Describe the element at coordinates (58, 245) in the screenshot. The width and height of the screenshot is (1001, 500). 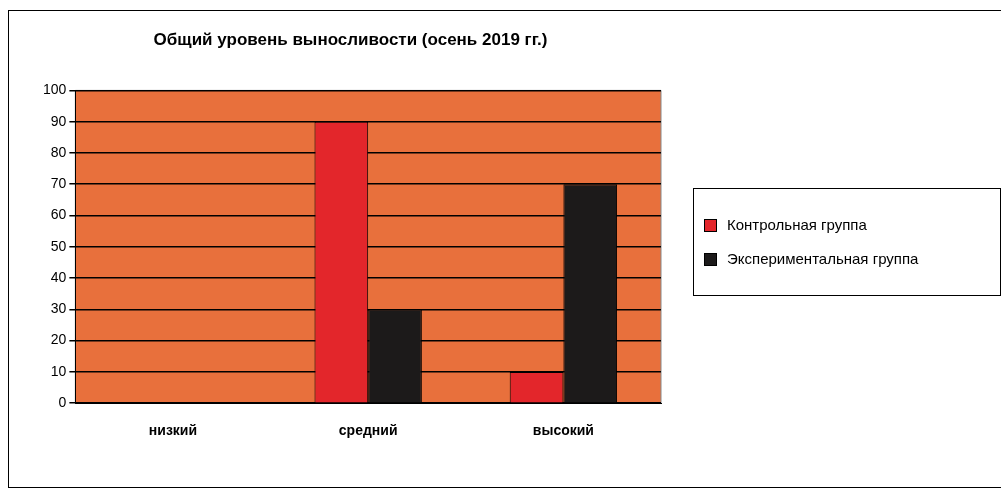
I see `y-tick-label: 50` at that location.